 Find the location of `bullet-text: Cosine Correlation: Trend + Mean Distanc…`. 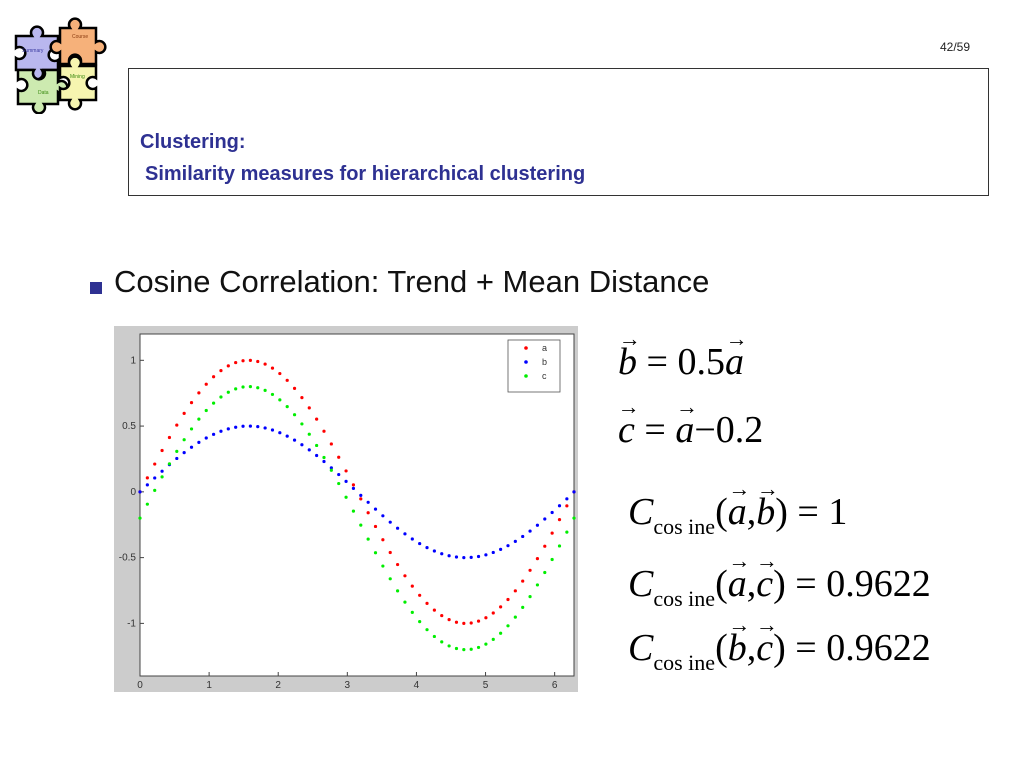

bullet-text: Cosine Correlation: Trend + Mean Distanc… is located at coordinates (412, 281).